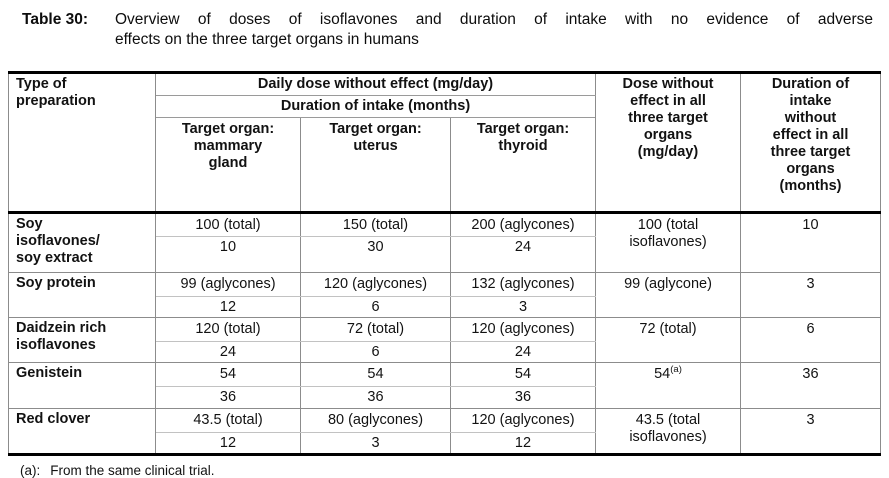  Describe the element at coordinates (55, 19) in the screenshot. I see `table-number-label: Table 30:` at that location.